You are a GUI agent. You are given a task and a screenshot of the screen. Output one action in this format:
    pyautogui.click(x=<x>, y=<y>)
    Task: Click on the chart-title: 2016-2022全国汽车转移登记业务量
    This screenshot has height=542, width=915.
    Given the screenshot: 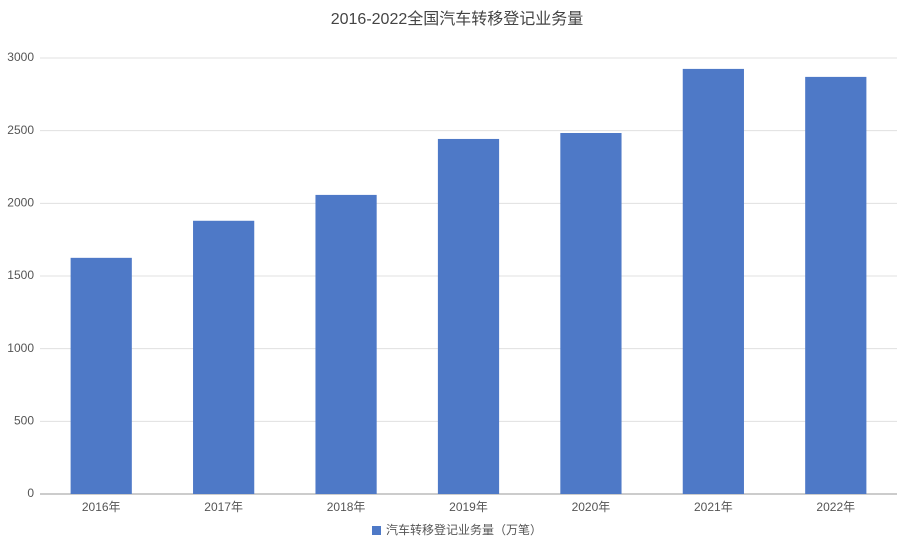 What is the action you would take?
    pyautogui.click(x=457, y=19)
    